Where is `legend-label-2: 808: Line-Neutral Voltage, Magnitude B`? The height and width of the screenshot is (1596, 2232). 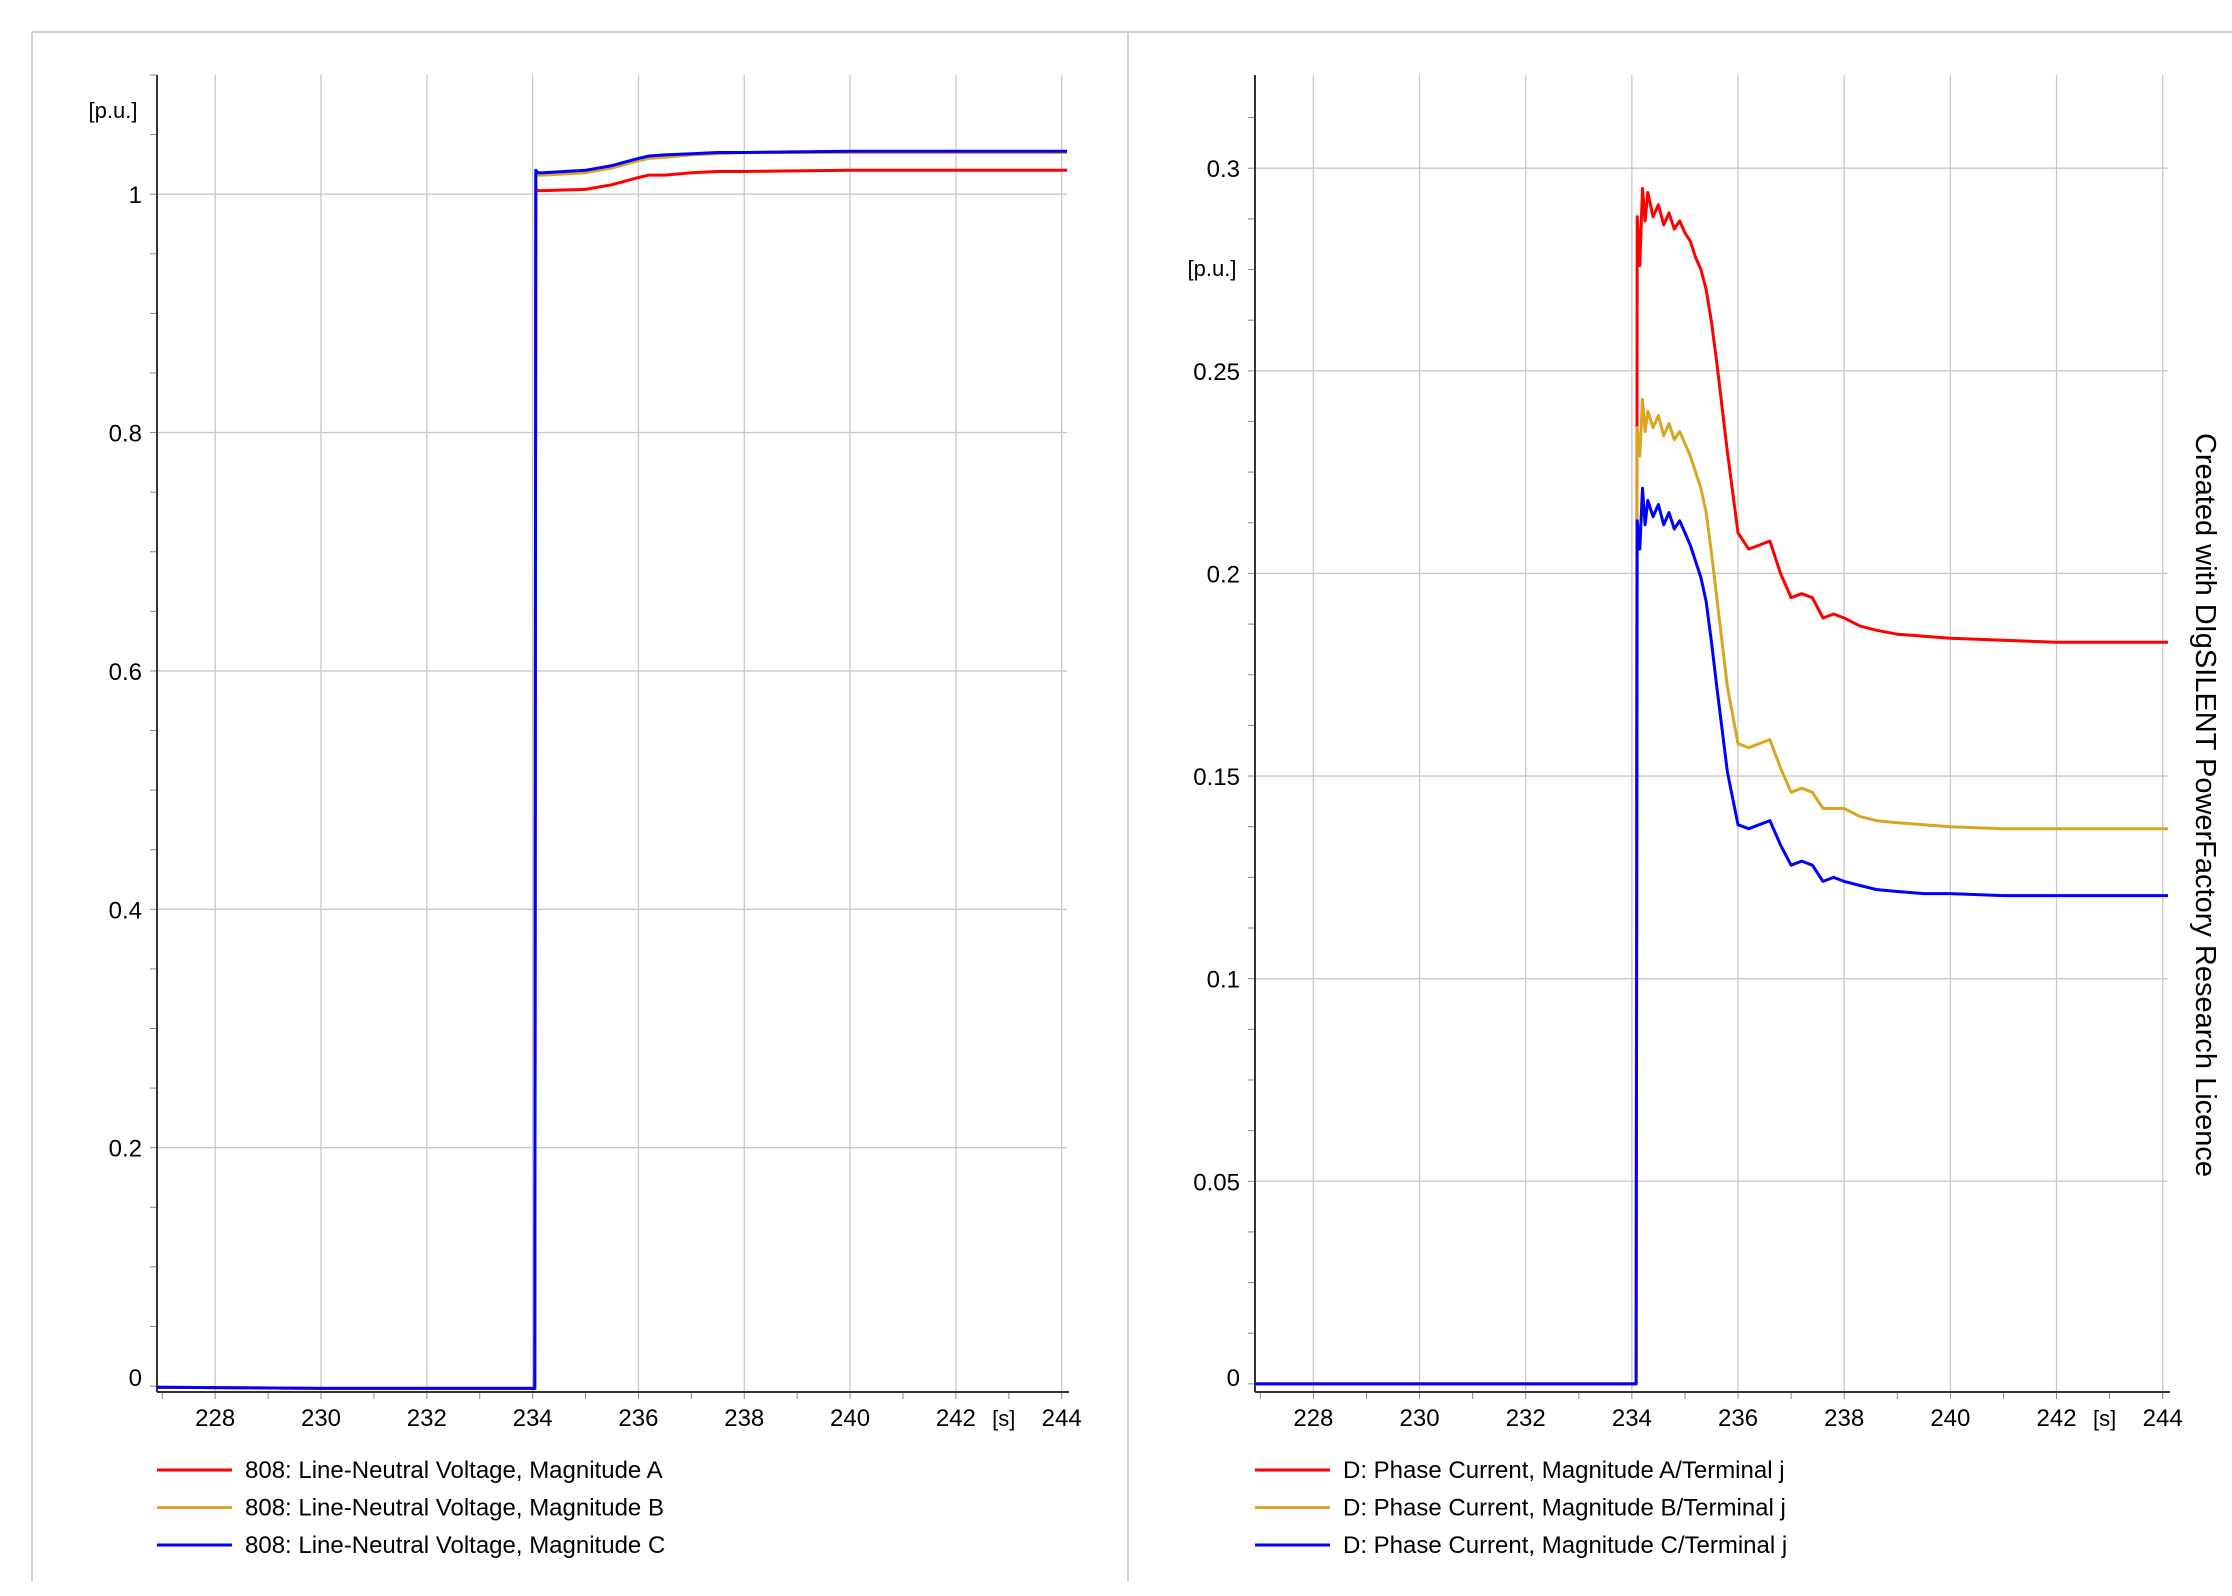 legend-label-2: 808: Line-Neutral Voltage, Magnitude B is located at coordinates (454, 1508).